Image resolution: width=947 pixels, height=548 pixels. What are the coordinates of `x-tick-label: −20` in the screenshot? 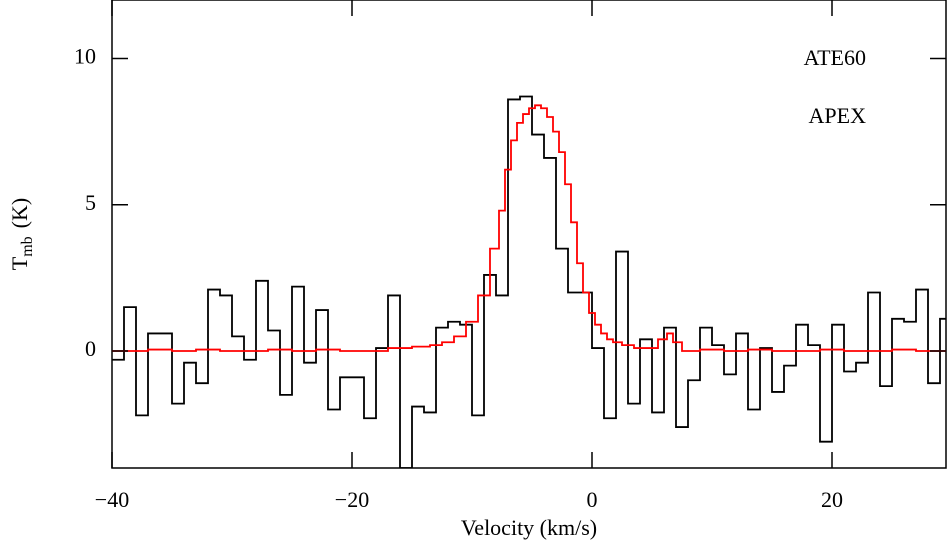 It's located at (352, 499).